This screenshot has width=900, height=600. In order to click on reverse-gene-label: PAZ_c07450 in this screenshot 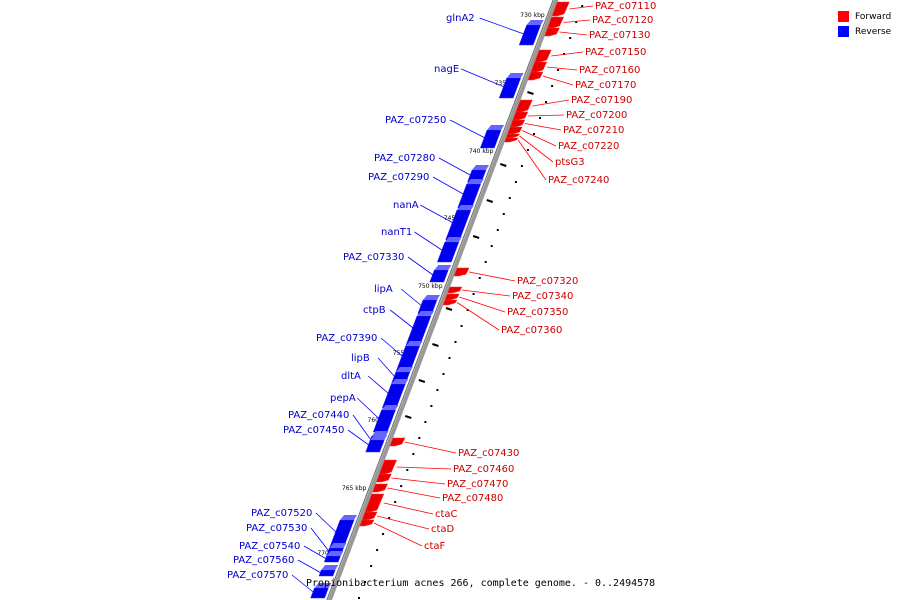, I will do `click(313, 430)`.